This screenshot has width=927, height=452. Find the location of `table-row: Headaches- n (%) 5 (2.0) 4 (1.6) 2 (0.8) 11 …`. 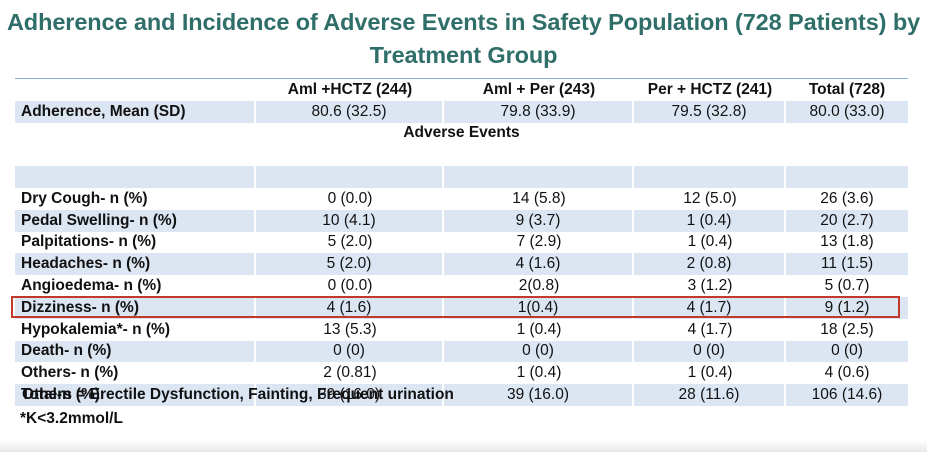

table-row: Headaches- n (%) 5 (2.0) 4 (1.6) 2 (0.8) 11 … is located at coordinates (461, 264).